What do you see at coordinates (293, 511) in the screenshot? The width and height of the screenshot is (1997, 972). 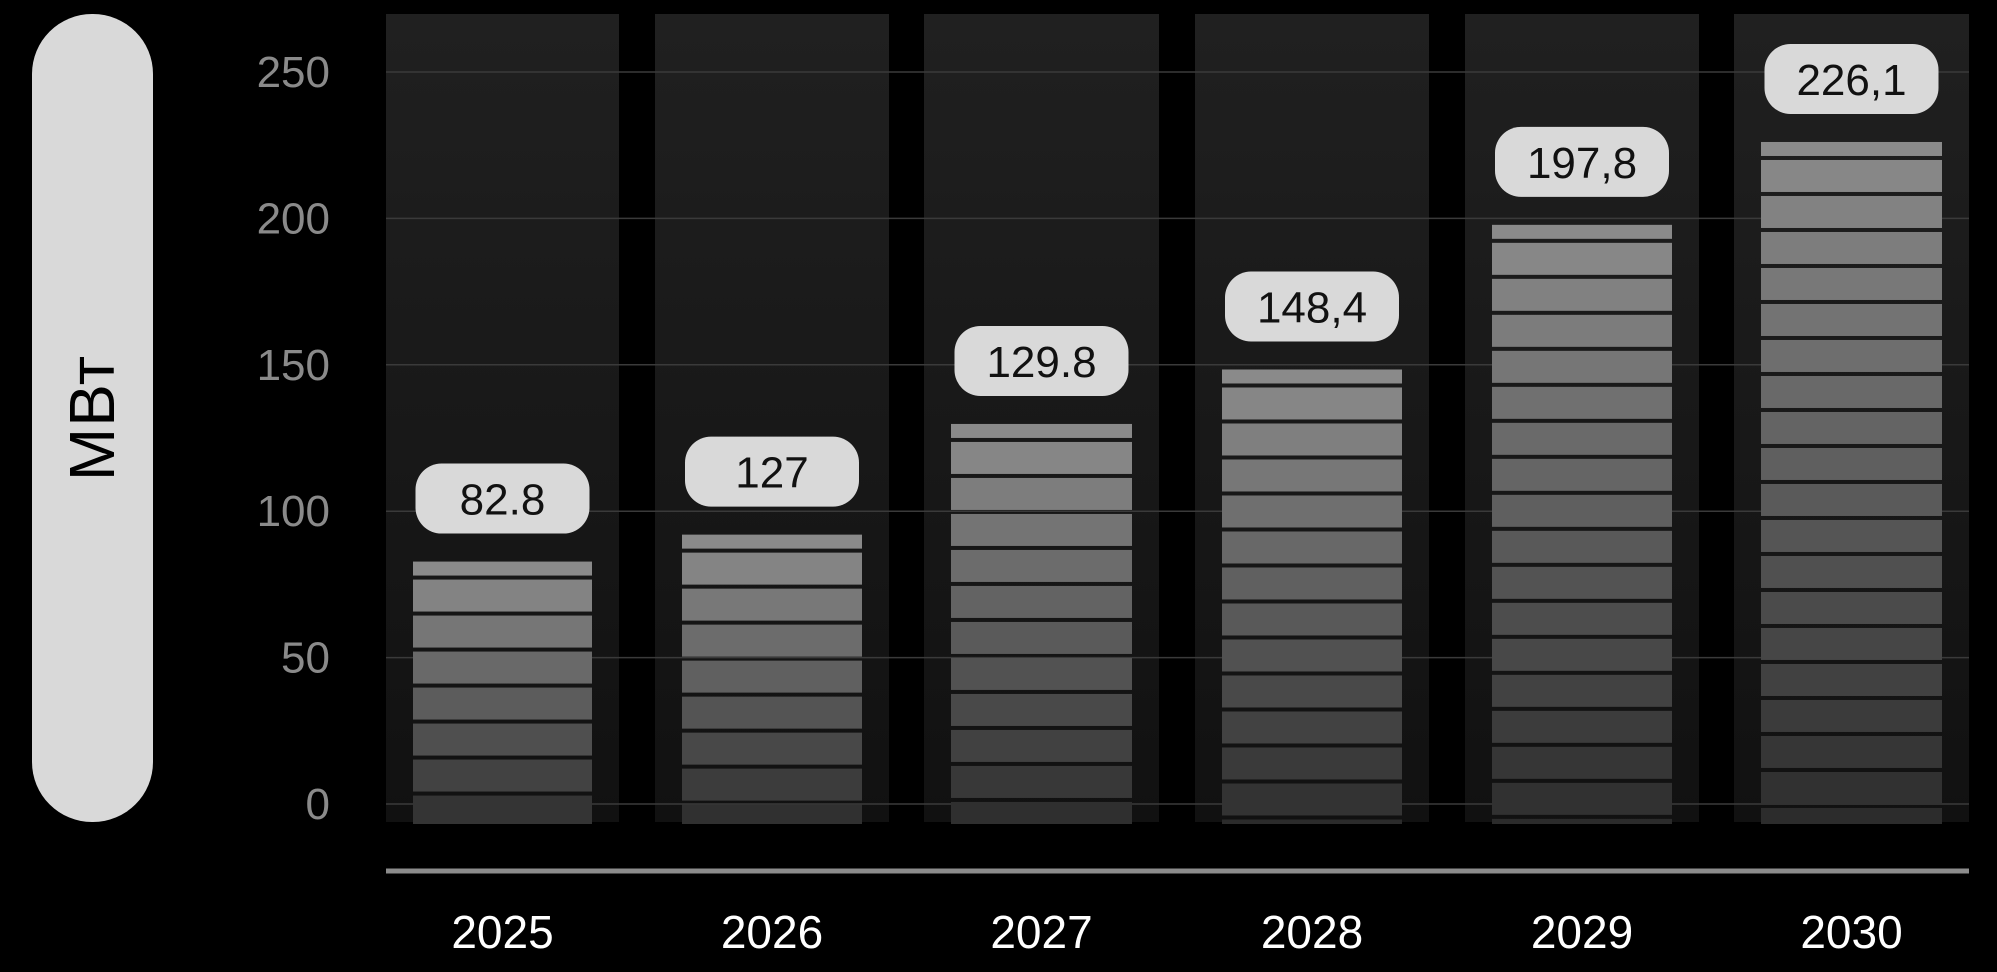 I see `y-tick-label: 100` at bounding box center [293, 511].